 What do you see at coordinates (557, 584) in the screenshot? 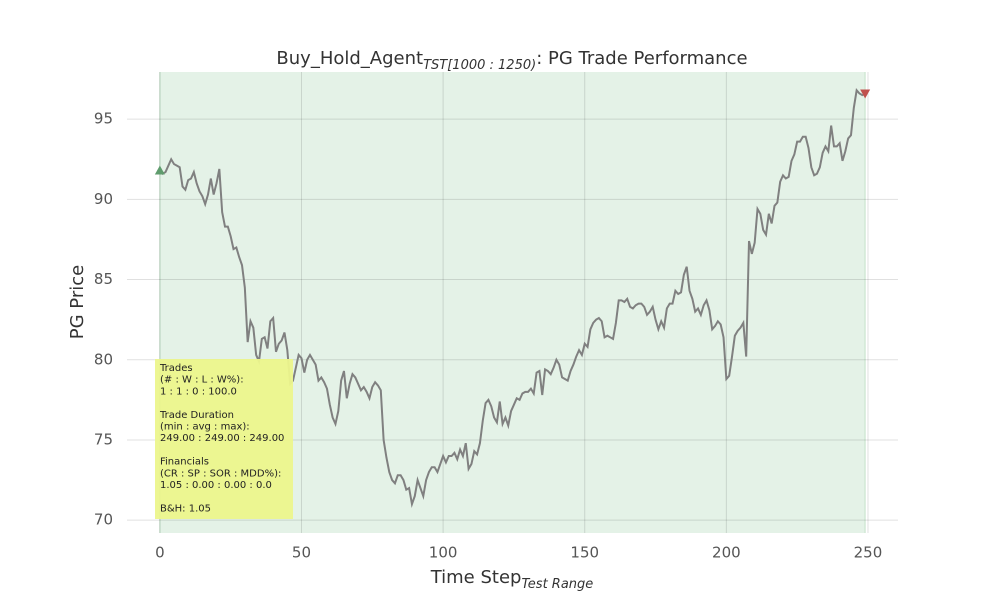
I see `xlabel-subscript: Test Range` at bounding box center [557, 584].